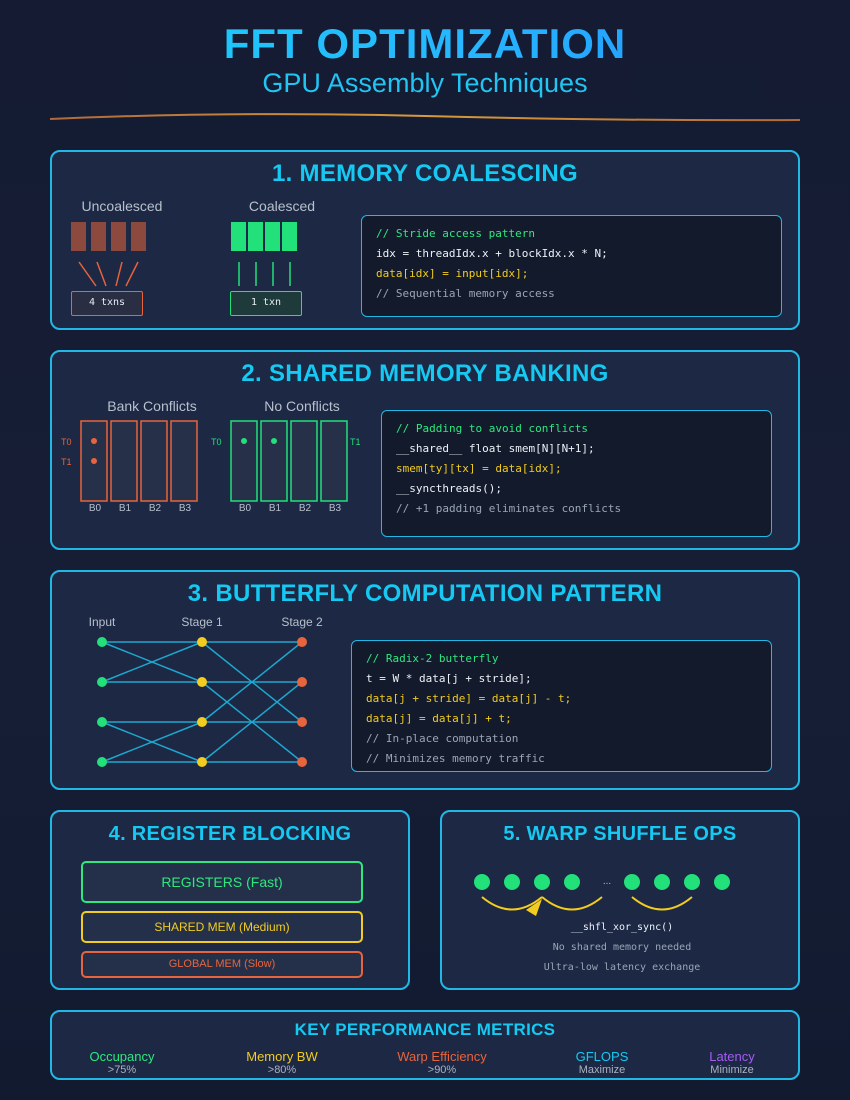  Describe the element at coordinates (152, 406) in the screenshot. I see `bank-conflicts-label: Bank Conflicts` at that location.